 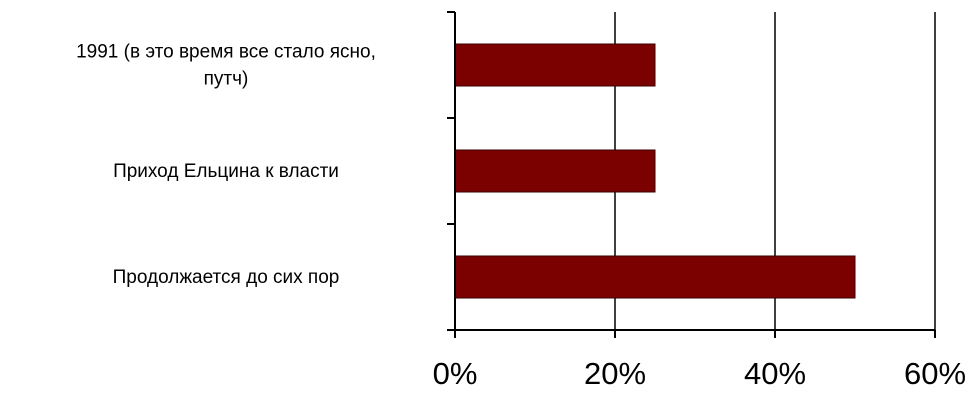 I want to click on category-label-1: Приход Ельцина к власти, so click(x=226, y=171).